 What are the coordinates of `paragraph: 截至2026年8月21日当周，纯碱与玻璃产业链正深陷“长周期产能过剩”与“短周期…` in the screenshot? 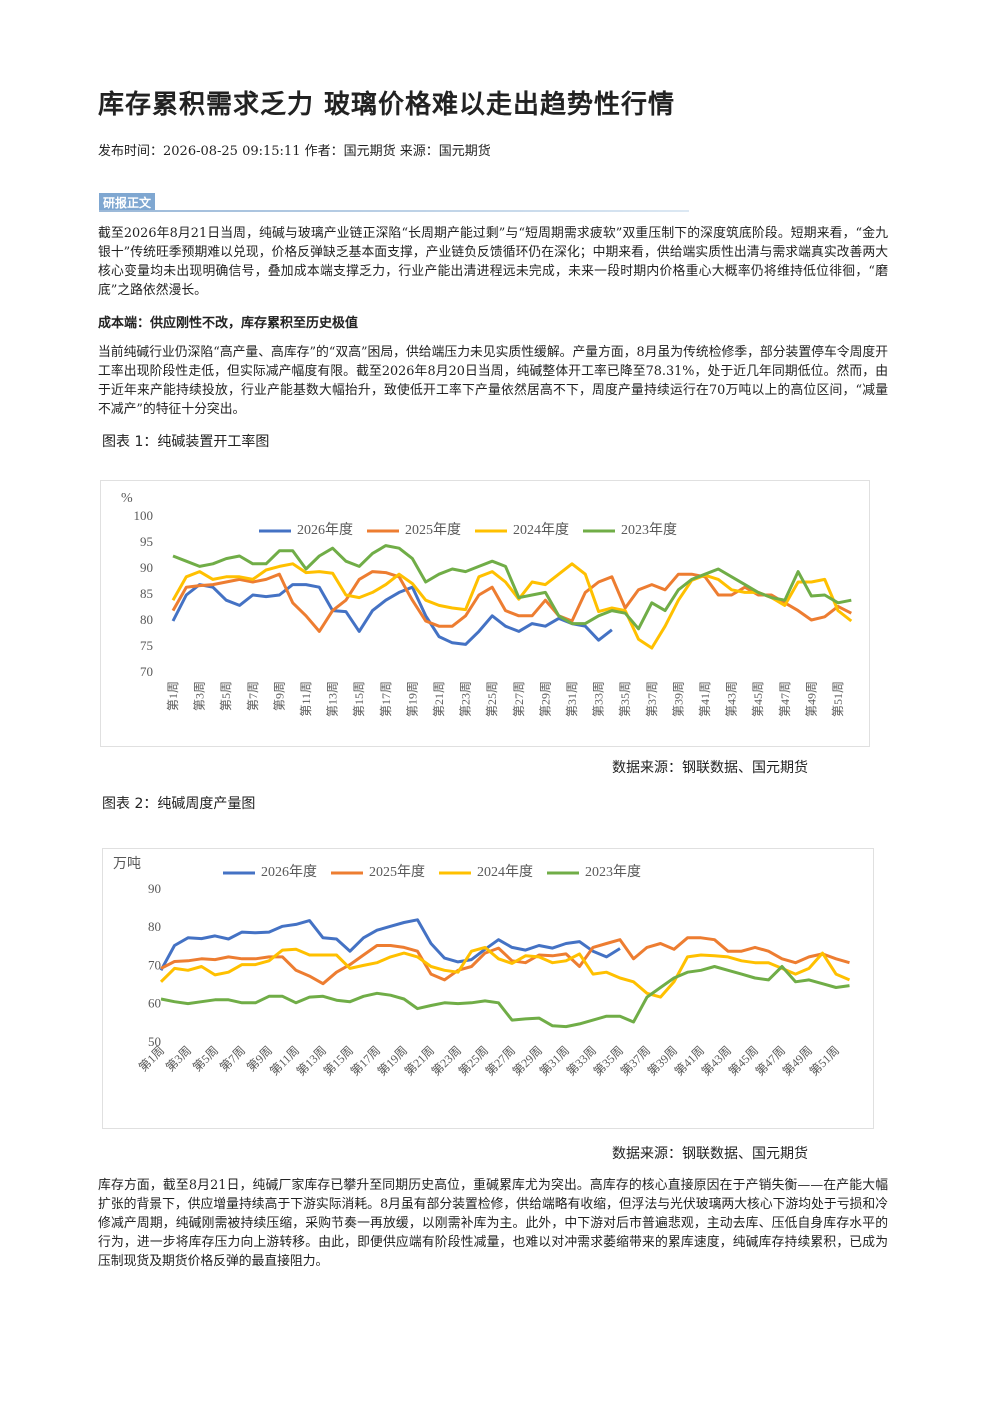 It's located at (493, 262).